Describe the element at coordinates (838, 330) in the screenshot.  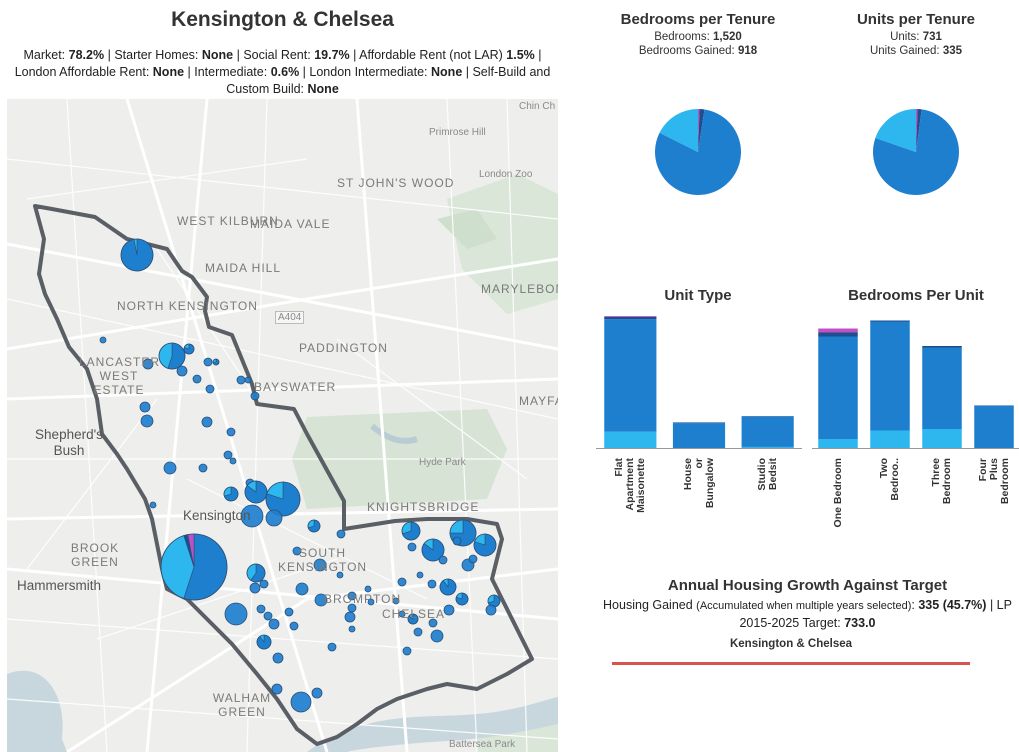
I see `bar-segment-intermediate` at that location.